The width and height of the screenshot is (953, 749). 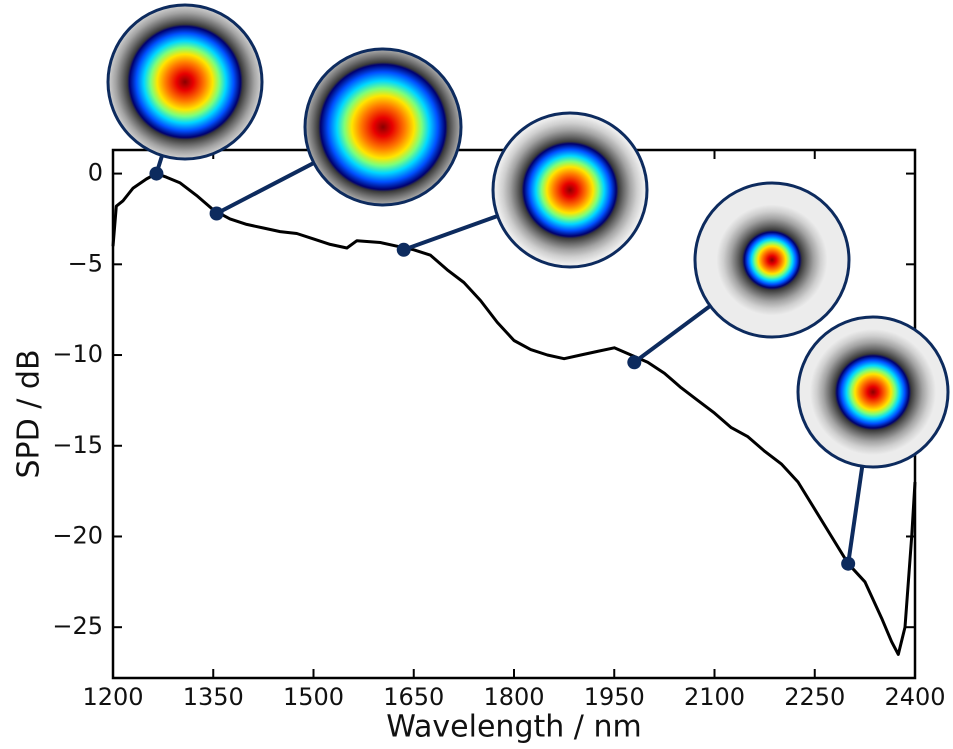 What do you see at coordinates (914, 697) in the screenshot?
I see `x-tick-label: 2400` at bounding box center [914, 697].